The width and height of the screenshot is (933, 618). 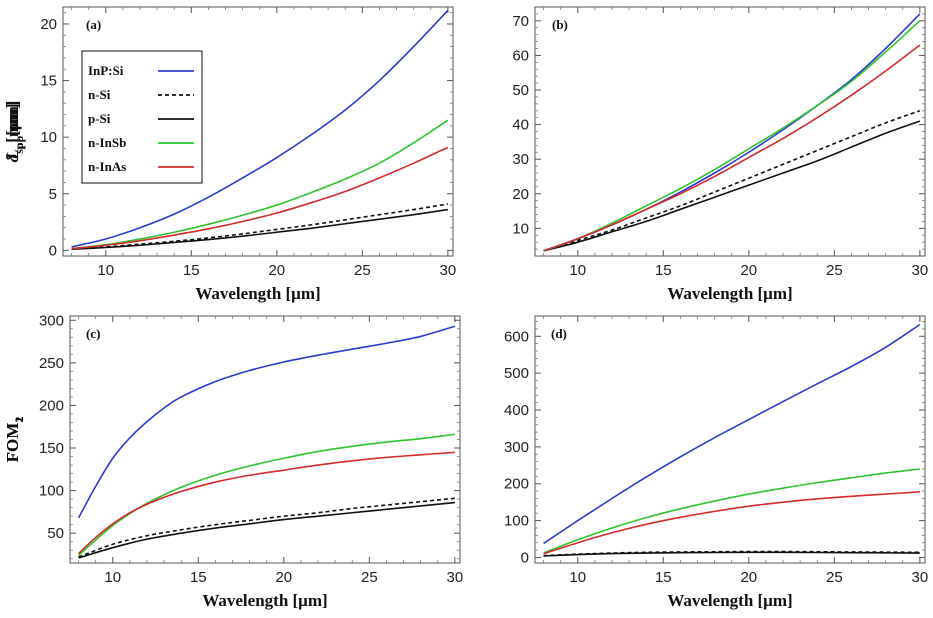 I want to click on y-tick-label: 150, so click(x=51, y=448).